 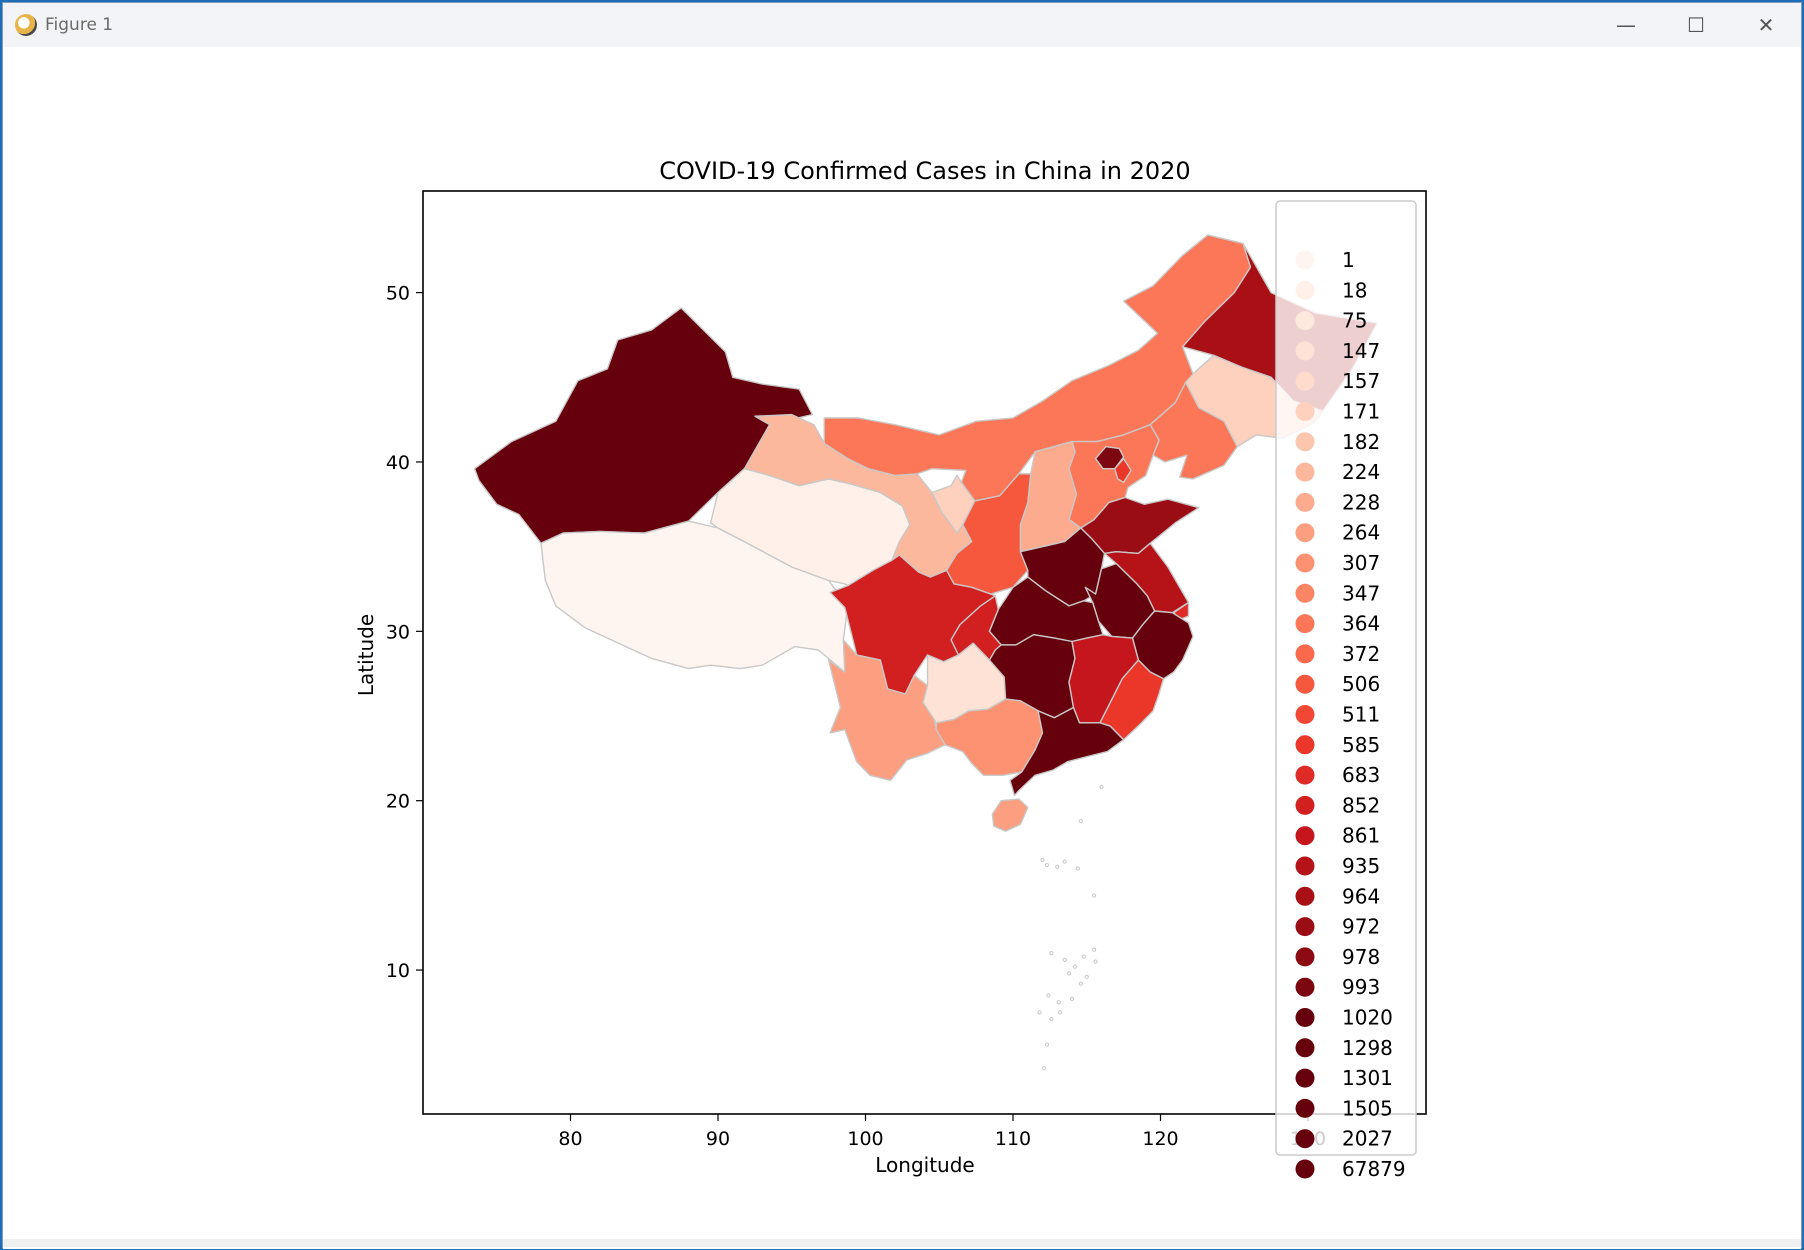 I want to click on legend-label: 157, so click(x=1361, y=381).